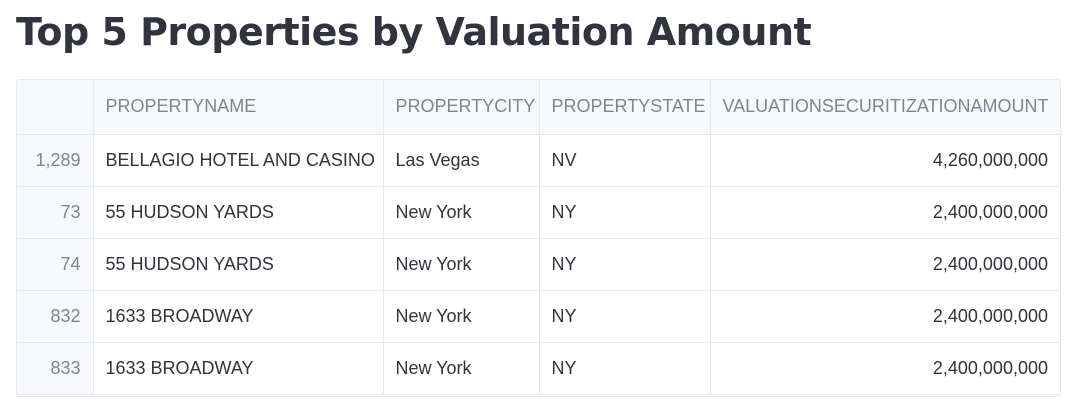  Describe the element at coordinates (625, 160) in the screenshot. I see `cell-propertystate: NV` at that location.